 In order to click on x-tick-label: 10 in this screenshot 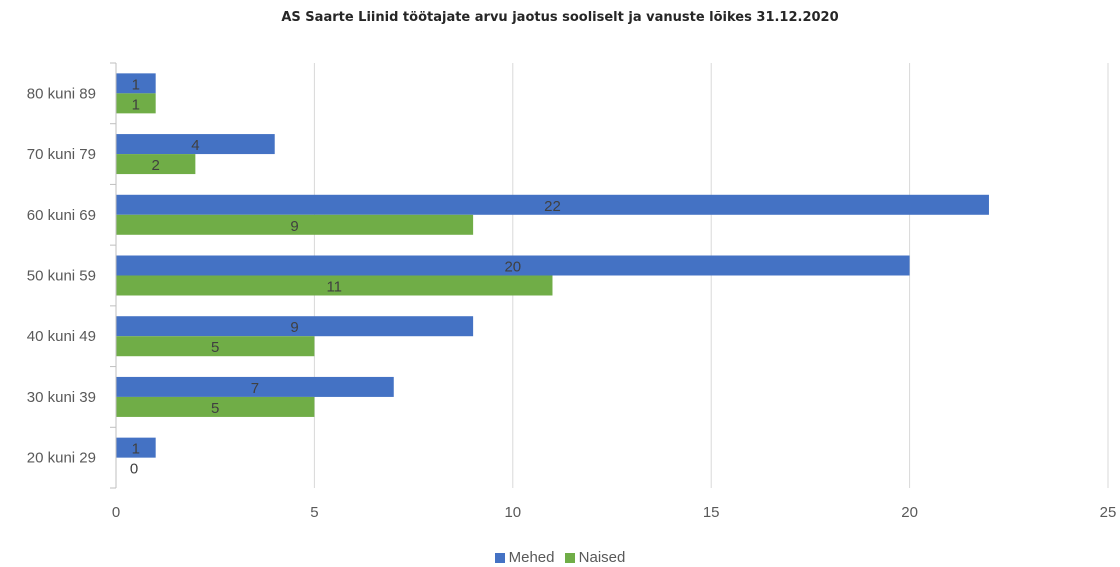, I will do `click(512, 512)`.